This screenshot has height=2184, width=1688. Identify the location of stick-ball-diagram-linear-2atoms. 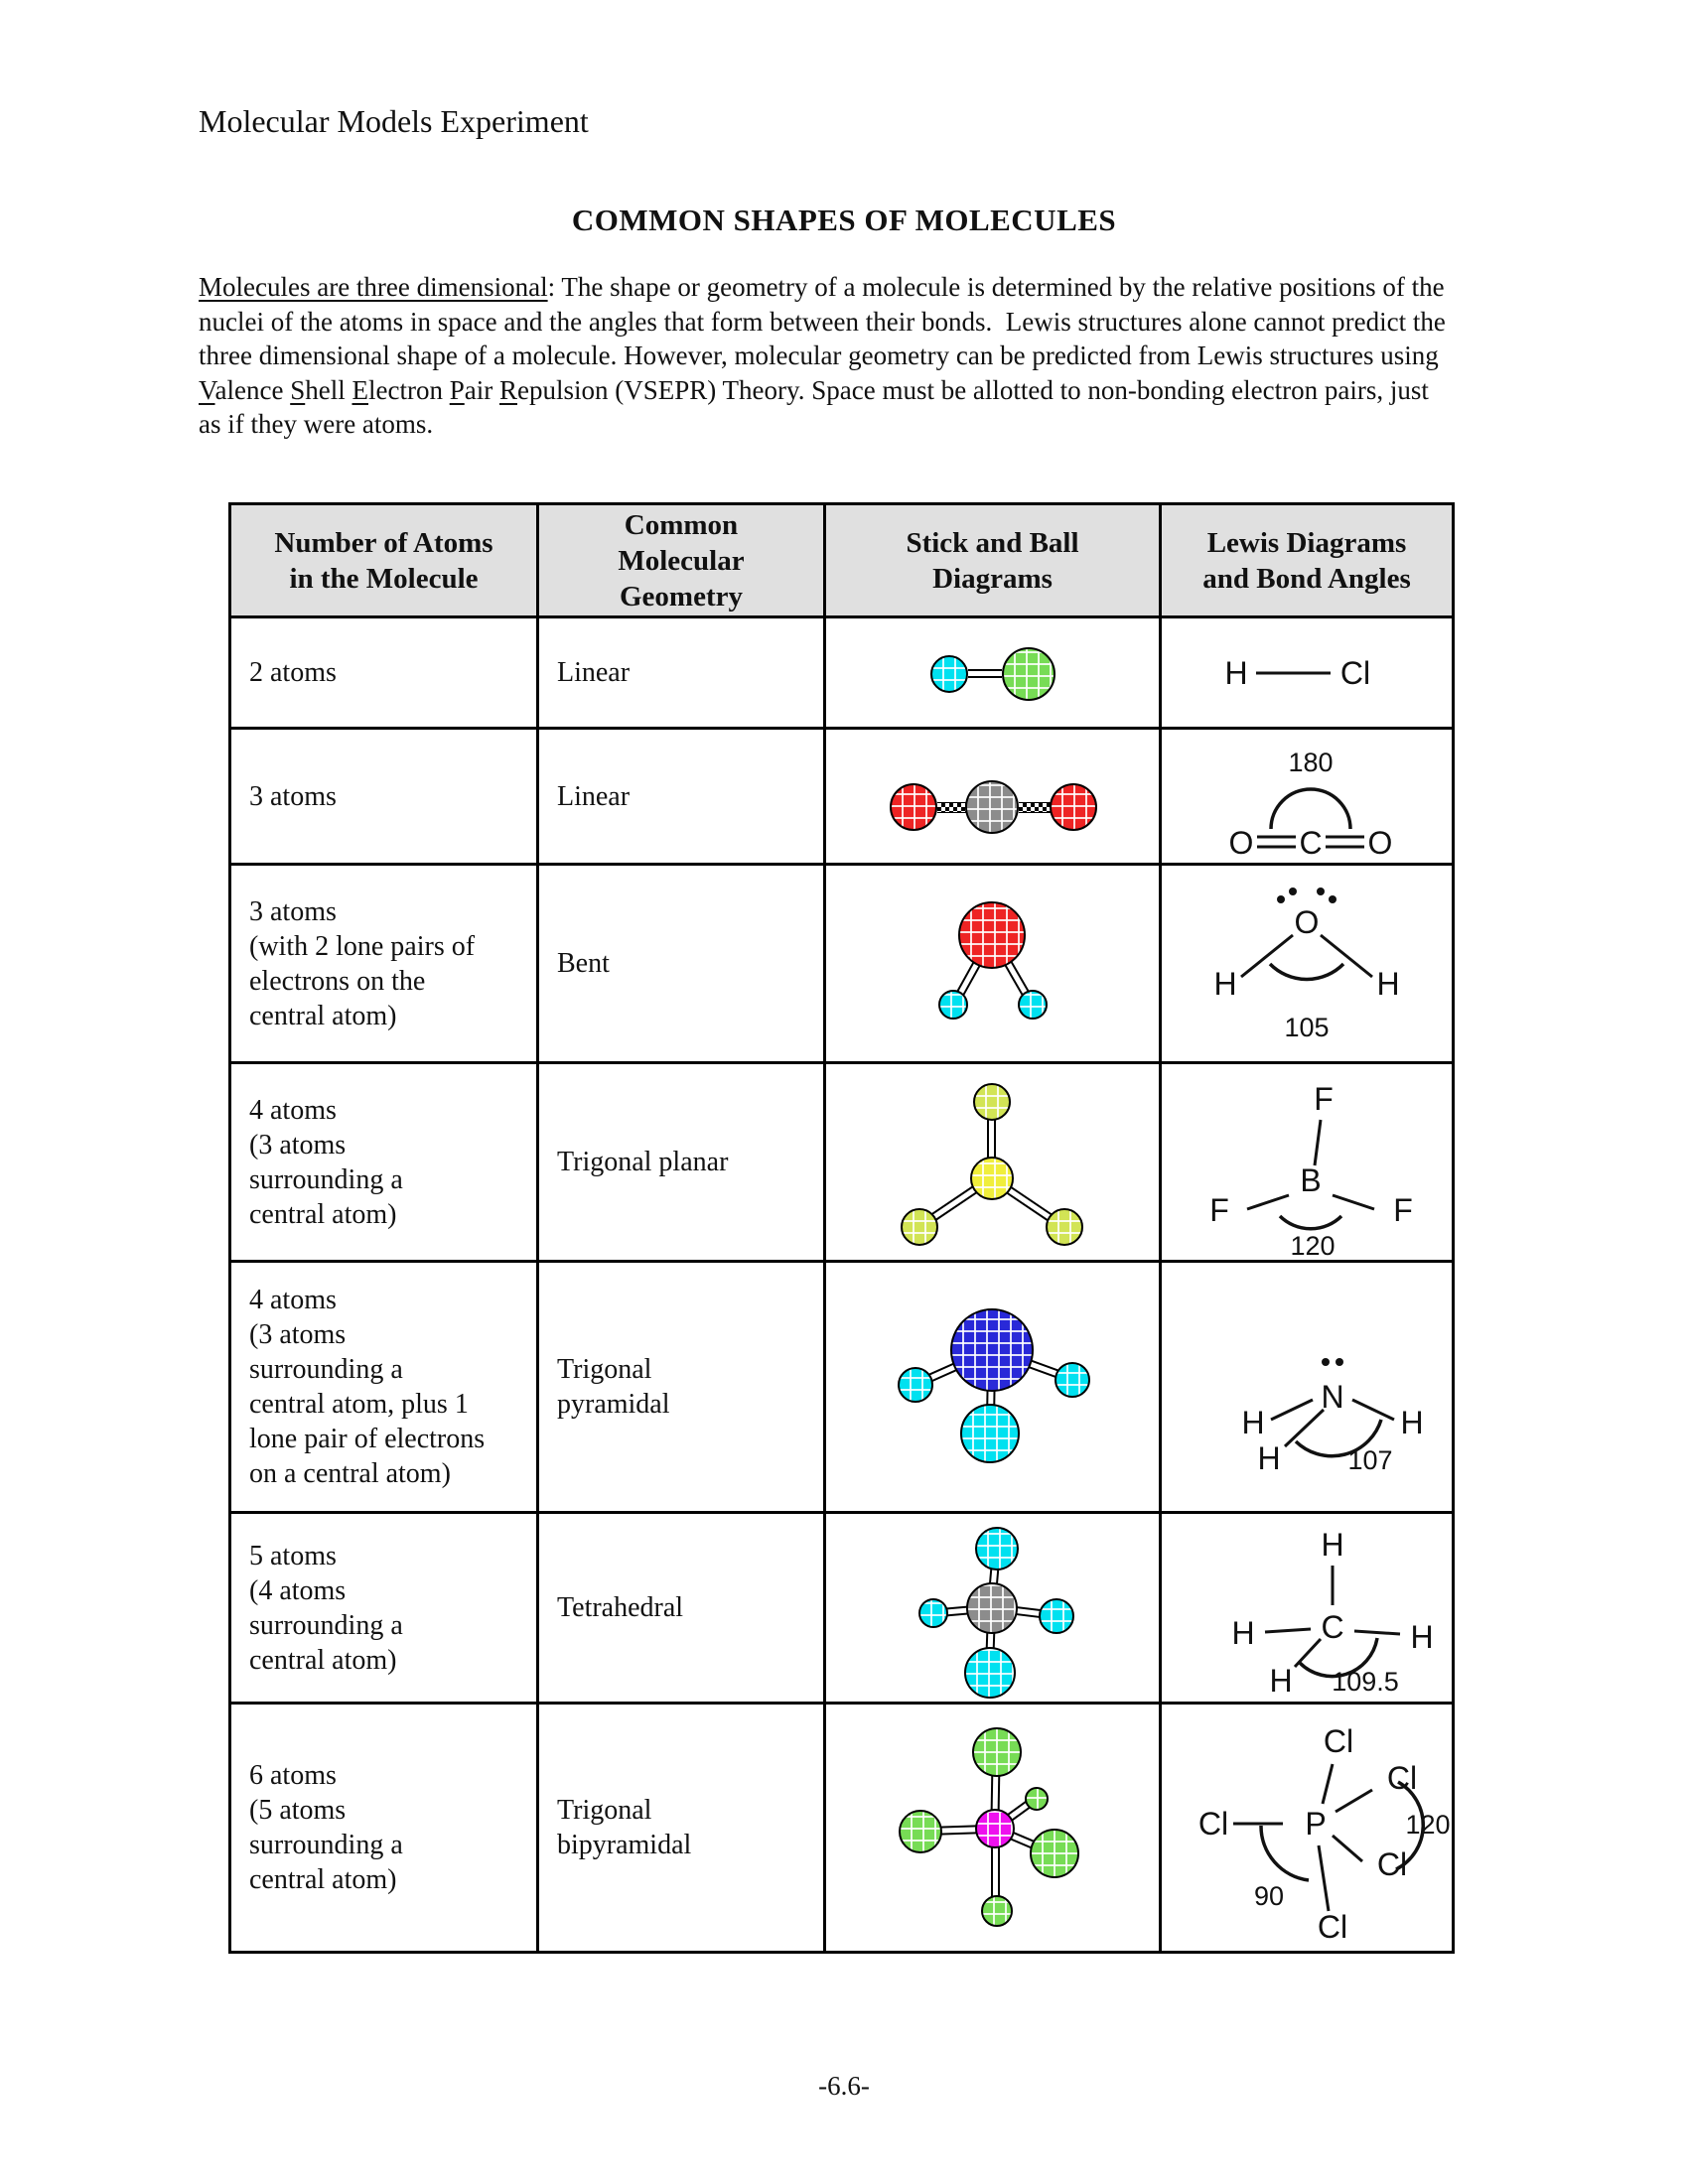
(994, 674).